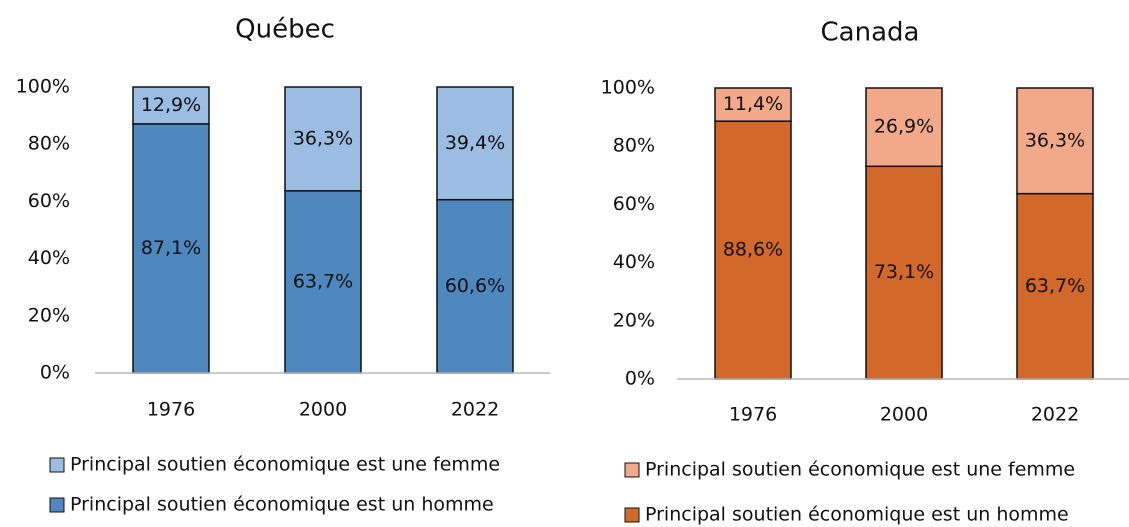 This screenshot has width=1129, height=527. I want to click on chart-title: Québec, so click(285, 30).